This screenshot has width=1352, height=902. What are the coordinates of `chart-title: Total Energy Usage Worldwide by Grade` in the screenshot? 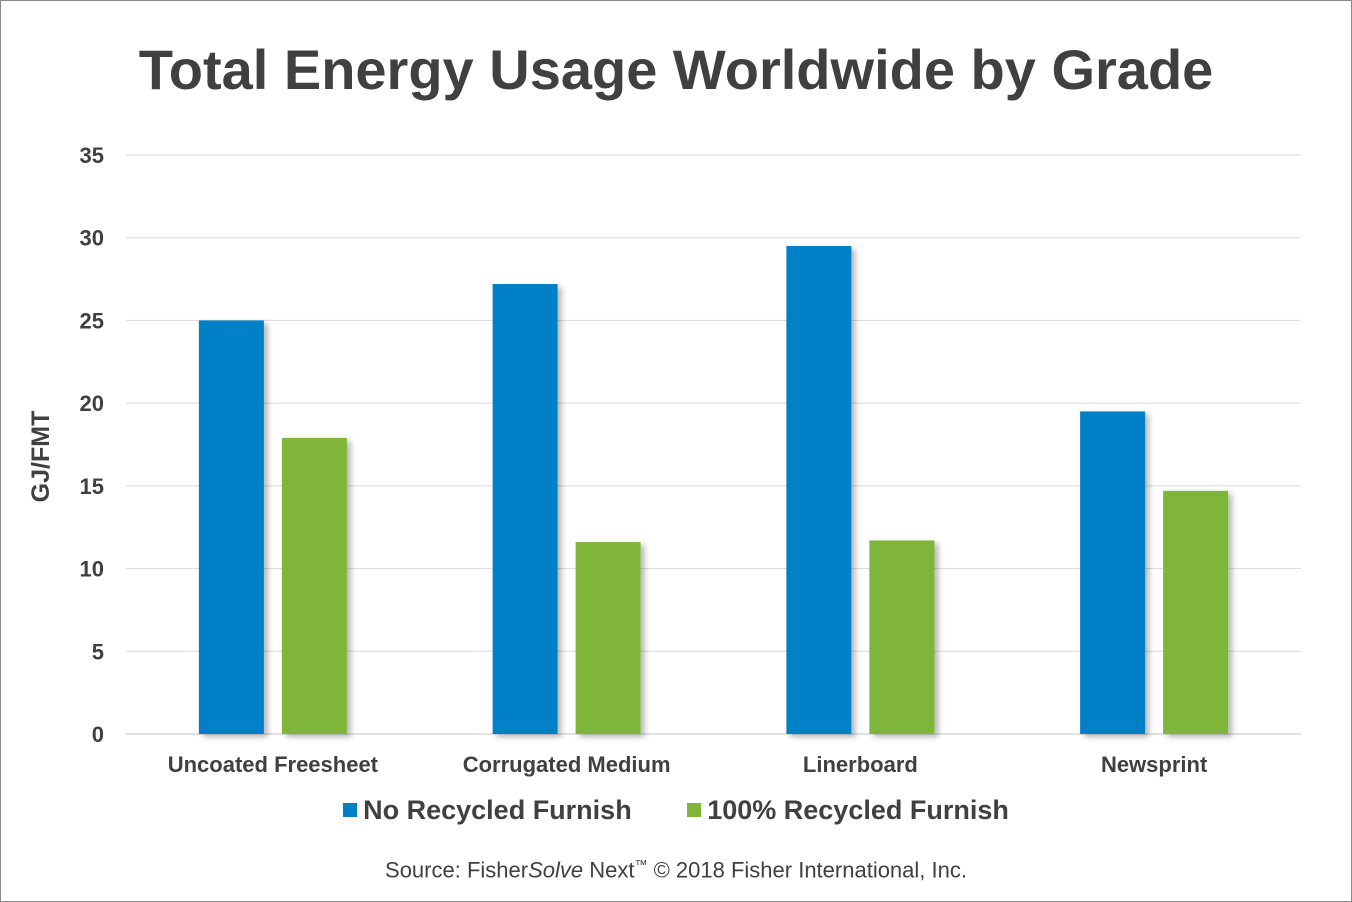 It's located at (676, 69).